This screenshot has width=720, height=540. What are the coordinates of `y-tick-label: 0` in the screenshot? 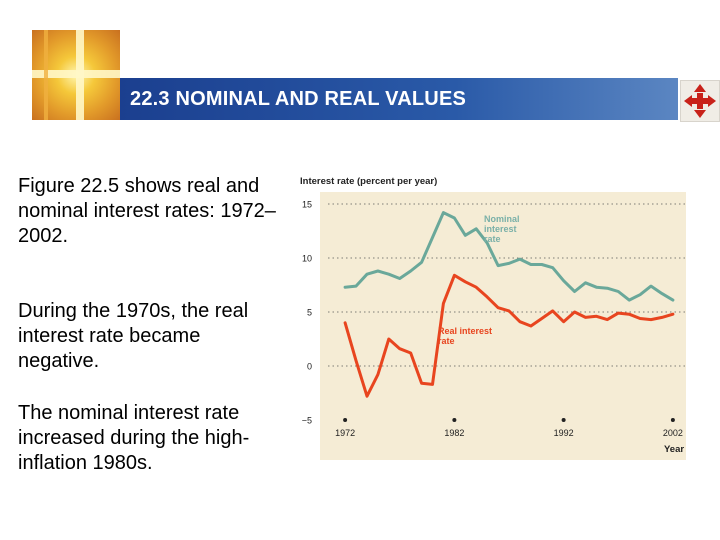 It's located at (309, 367).